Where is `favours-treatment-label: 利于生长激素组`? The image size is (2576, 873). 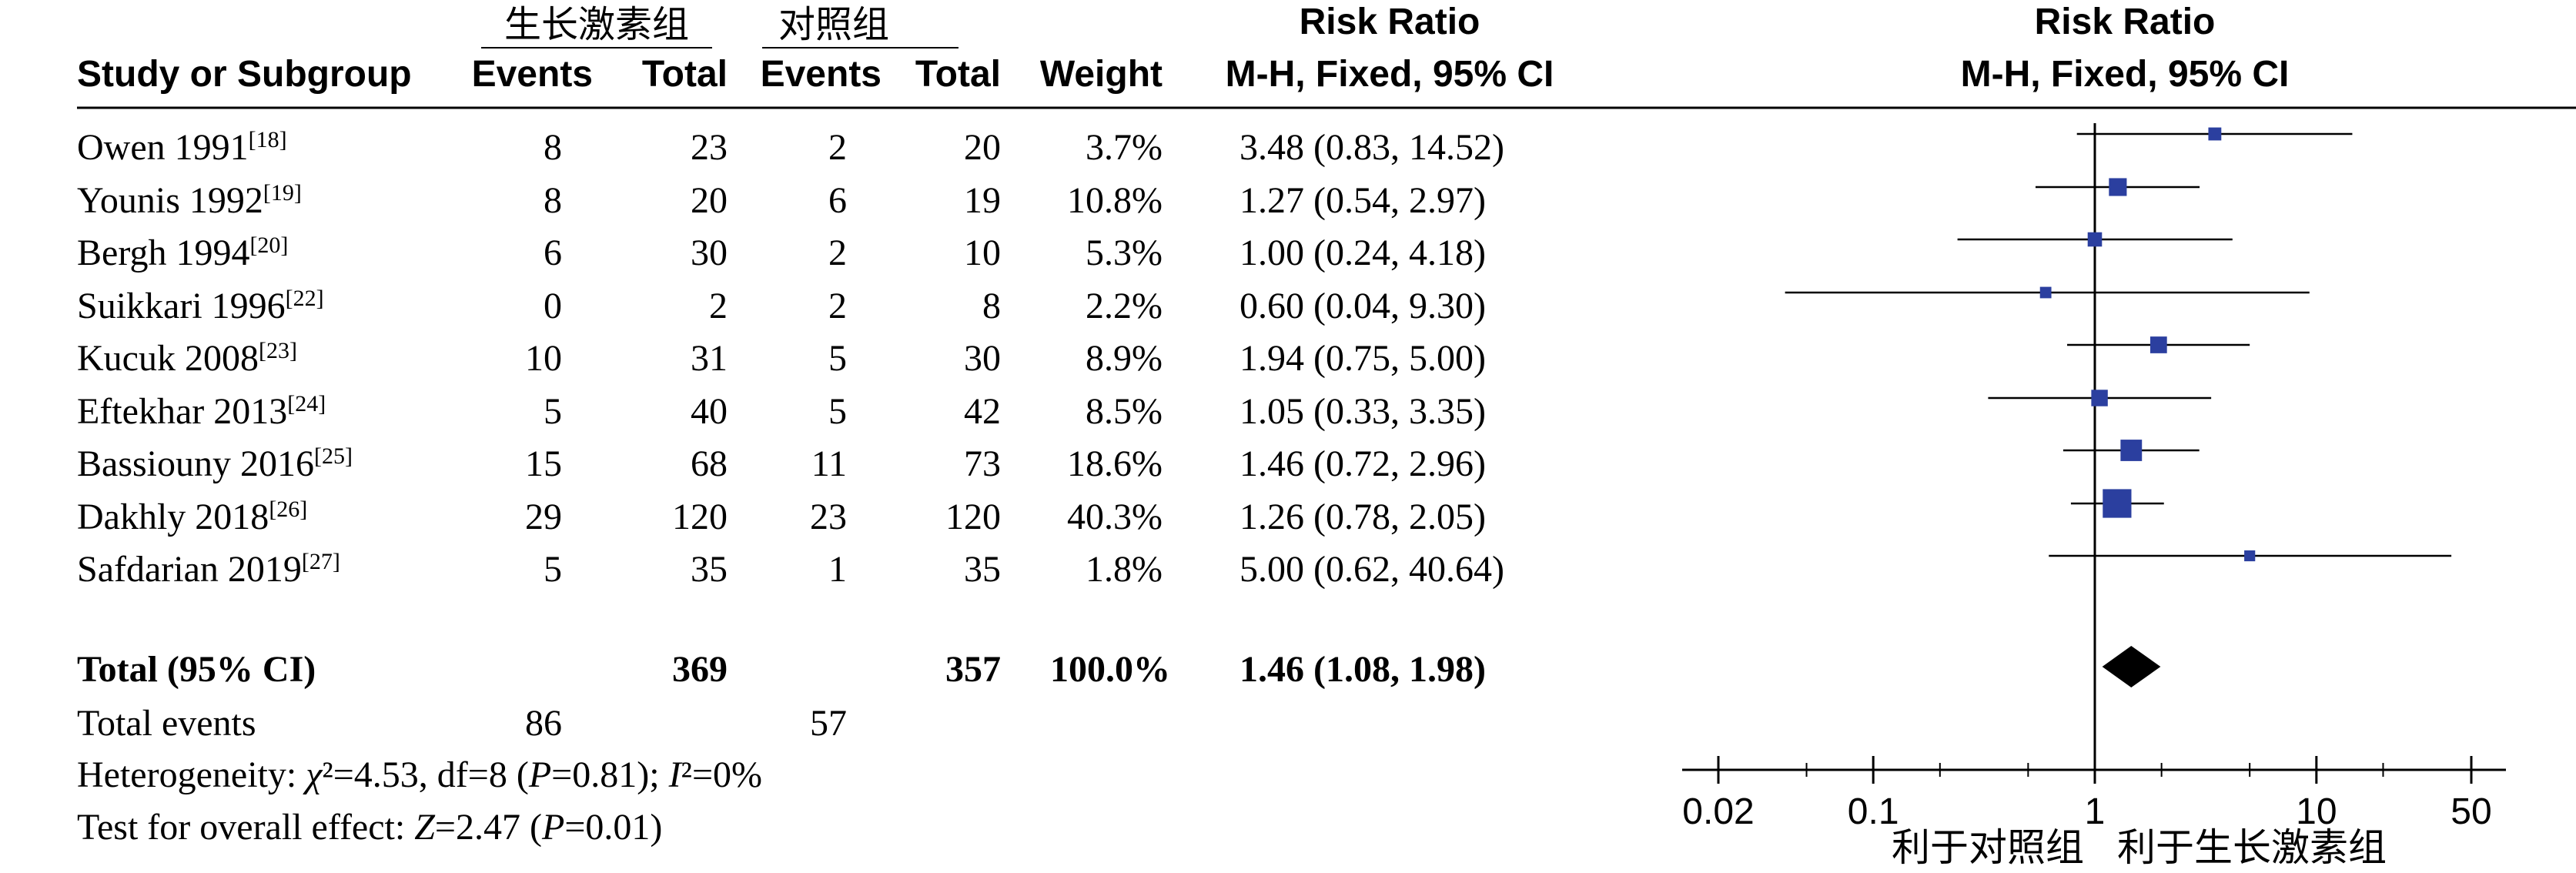
favours-treatment-label: 利于生长激素组 is located at coordinates (2252, 847).